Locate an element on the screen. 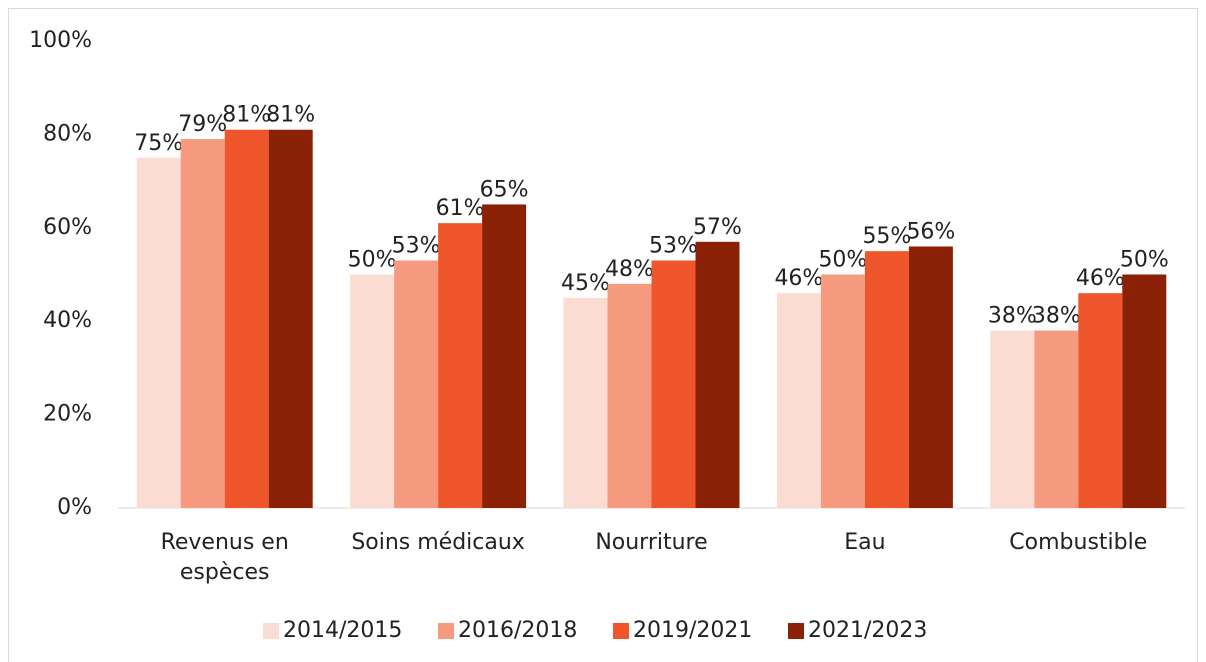 The width and height of the screenshot is (1206, 662). data-label: 57% is located at coordinates (717, 227).